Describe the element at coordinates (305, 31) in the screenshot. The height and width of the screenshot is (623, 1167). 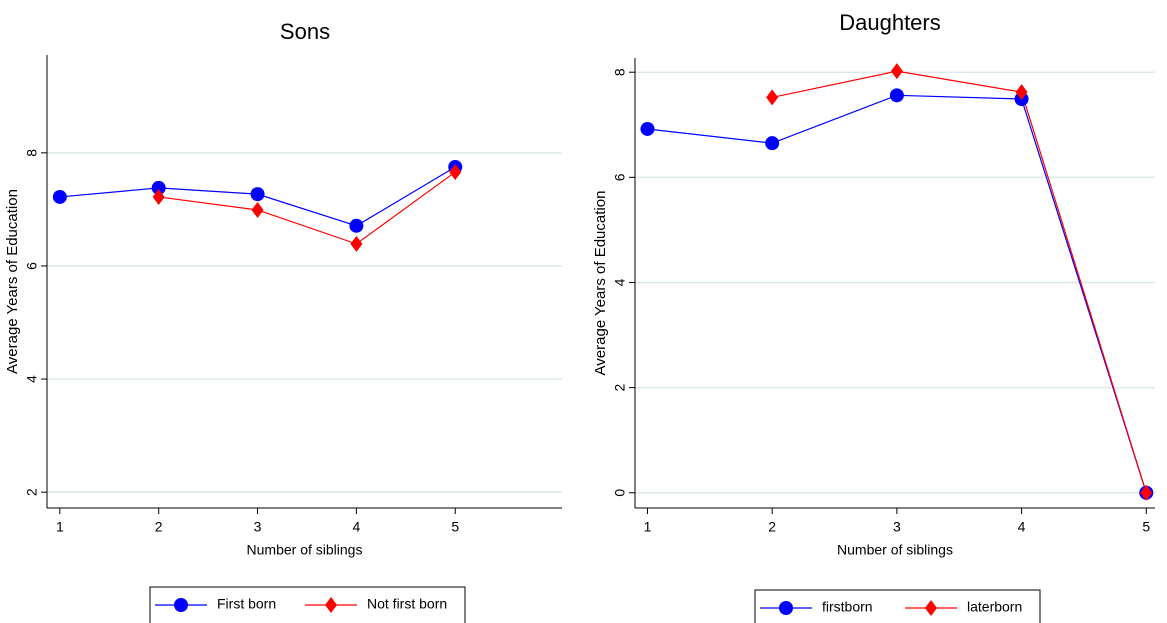
I see `chart-title: Sons` at that location.